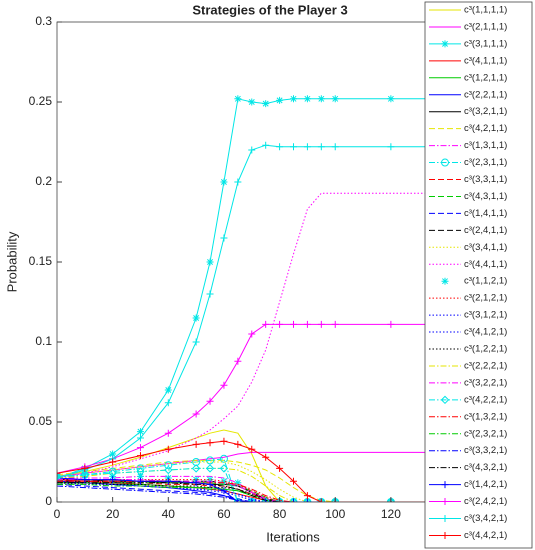 The height and width of the screenshot is (550, 535). Describe the element at coordinates (485, 10) in the screenshot. I see `legend-label: c³(1,1,1,1)` at that location.